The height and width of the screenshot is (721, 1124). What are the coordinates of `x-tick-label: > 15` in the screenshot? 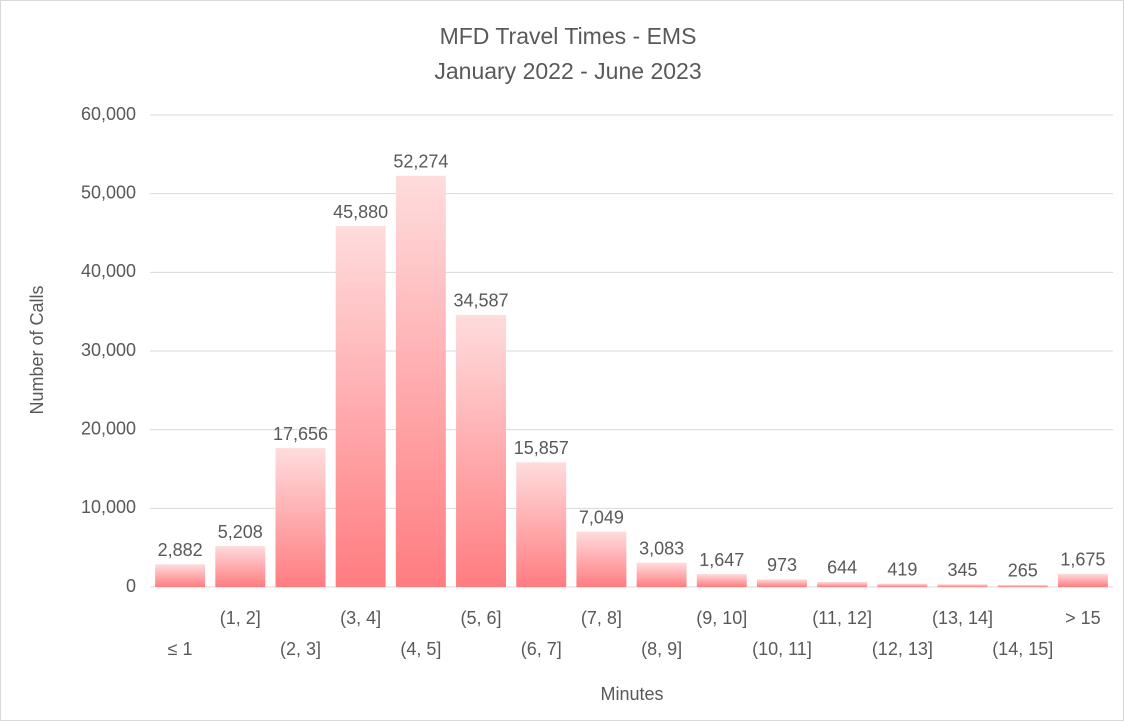 It's located at (1083, 618).